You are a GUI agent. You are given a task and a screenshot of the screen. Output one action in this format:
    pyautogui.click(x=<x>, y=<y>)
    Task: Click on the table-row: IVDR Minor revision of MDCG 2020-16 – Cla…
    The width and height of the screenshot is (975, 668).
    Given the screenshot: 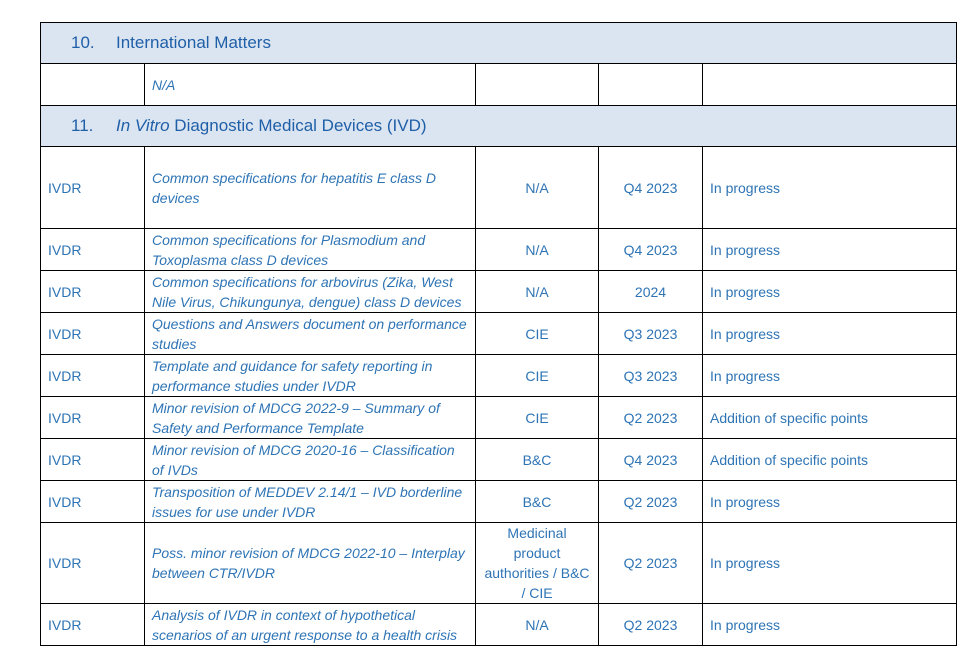 What is the action you would take?
    pyautogui.click(x=498, y=459)
    